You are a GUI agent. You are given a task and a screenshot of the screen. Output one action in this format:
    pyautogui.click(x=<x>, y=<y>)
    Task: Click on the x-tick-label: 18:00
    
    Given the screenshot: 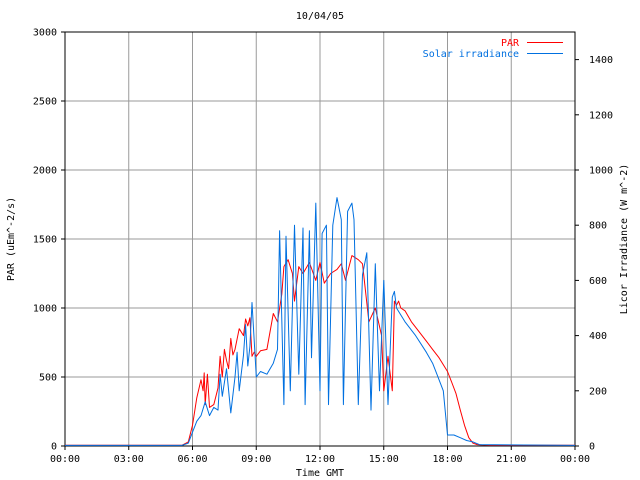 What is the action you would take?
    pyautogui.click(x=447, y=459)
    